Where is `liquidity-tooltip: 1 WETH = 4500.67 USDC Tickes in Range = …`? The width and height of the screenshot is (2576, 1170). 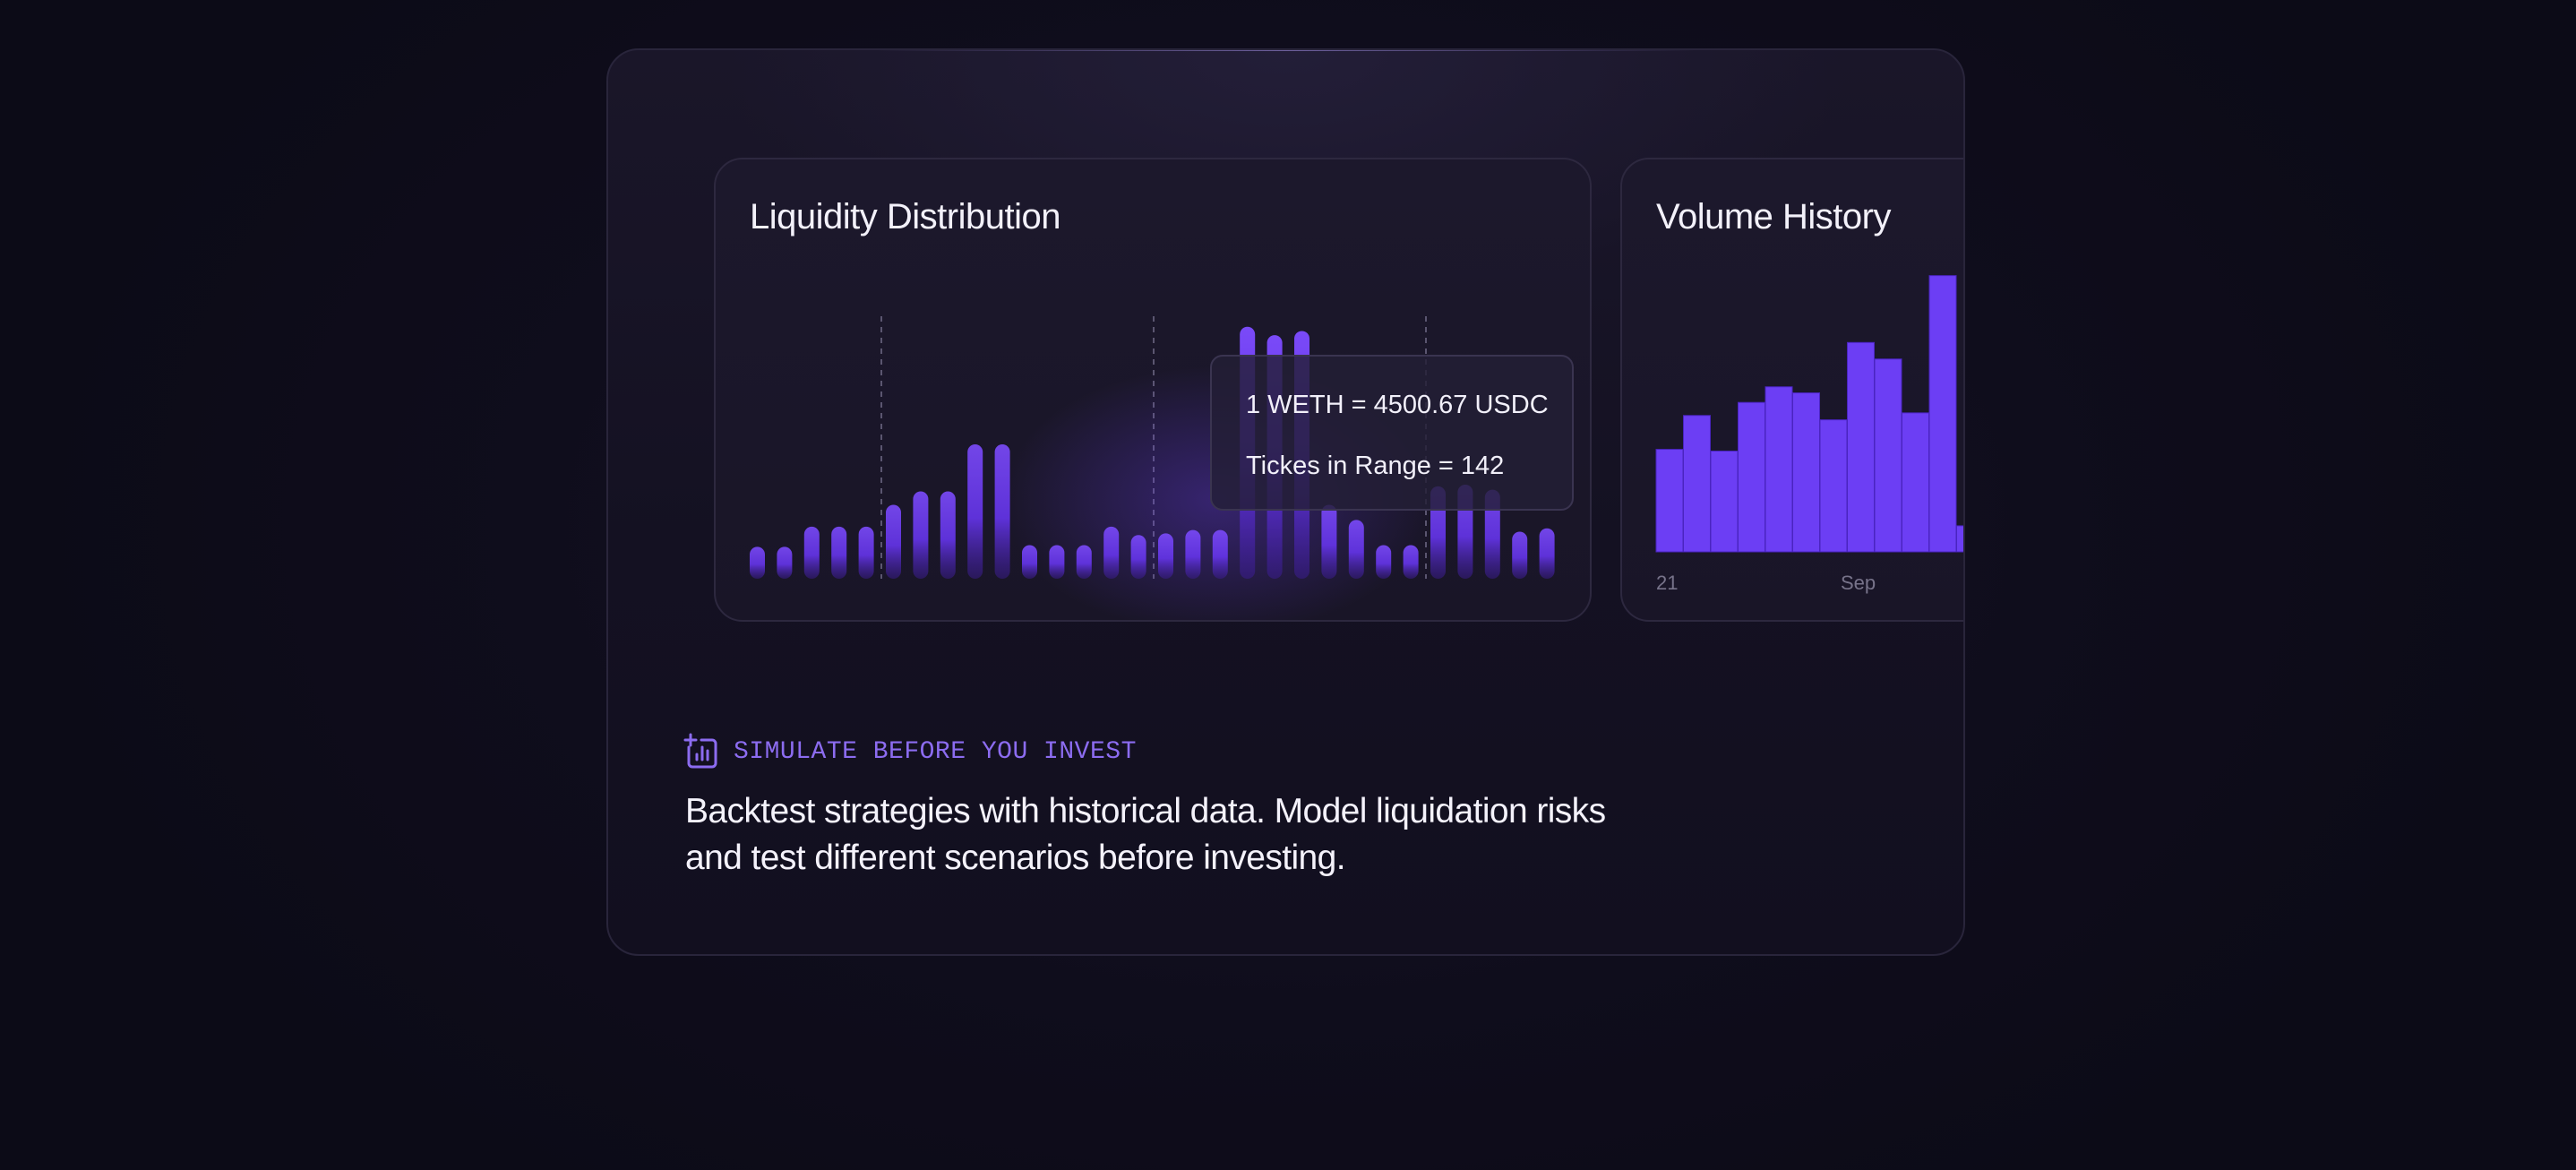 liquidity-tooltip: 1 WETH = 4500.67 USDC Tickes in Range = … is located at coordinates (1392, 433).